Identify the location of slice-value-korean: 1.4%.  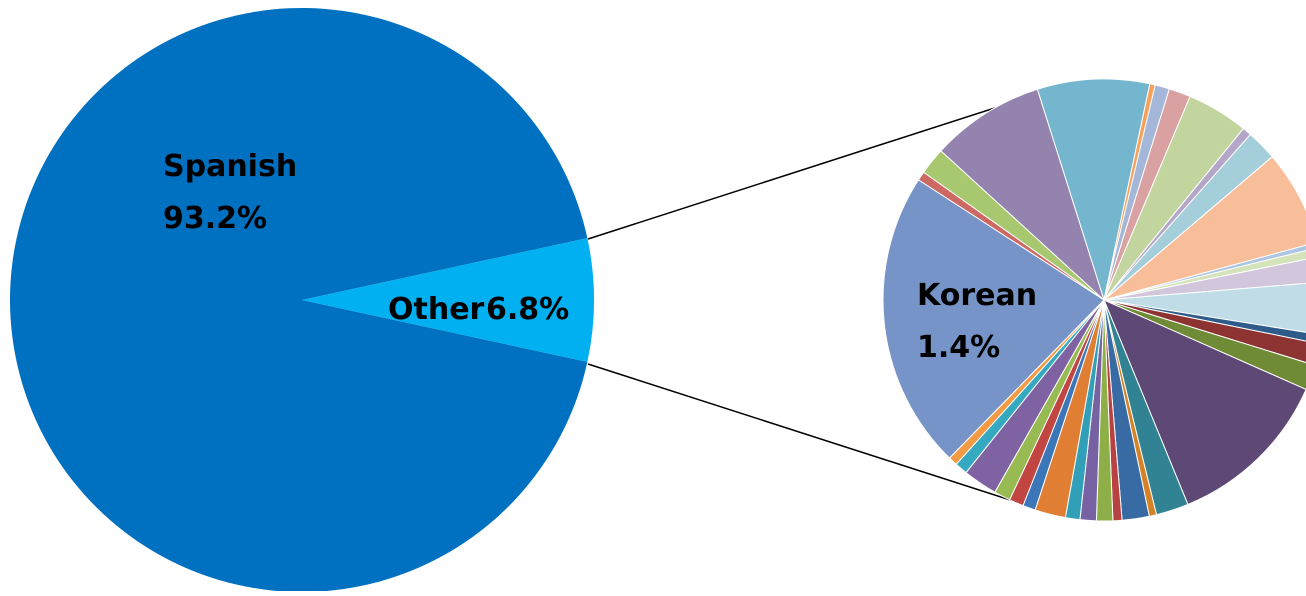
(958, 347).